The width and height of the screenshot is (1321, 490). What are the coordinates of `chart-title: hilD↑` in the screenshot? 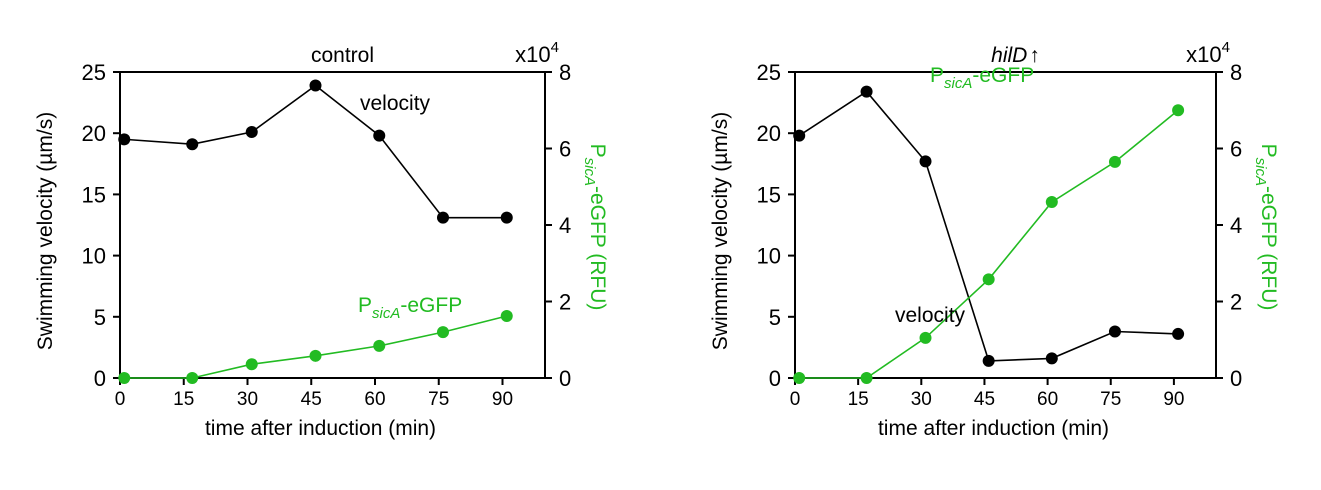 It's located at (1015, 55).